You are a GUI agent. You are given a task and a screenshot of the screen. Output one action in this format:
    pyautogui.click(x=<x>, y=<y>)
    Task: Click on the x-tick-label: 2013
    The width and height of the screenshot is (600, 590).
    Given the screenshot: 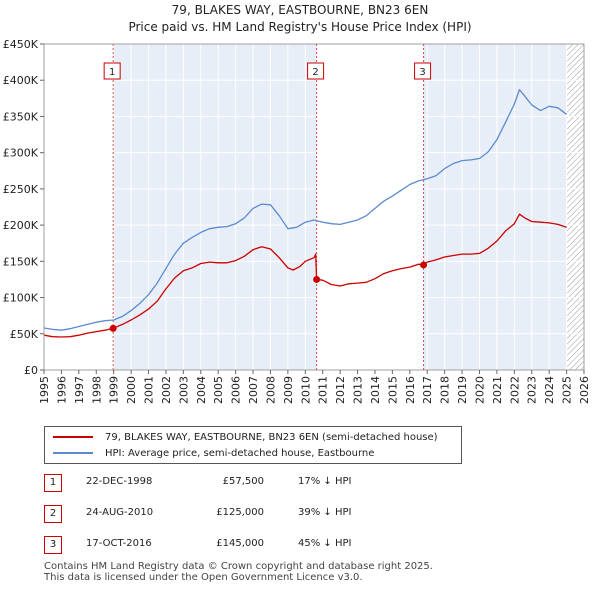 What is the action you would take?
    pyautogui.click(x=358, y=390)
    